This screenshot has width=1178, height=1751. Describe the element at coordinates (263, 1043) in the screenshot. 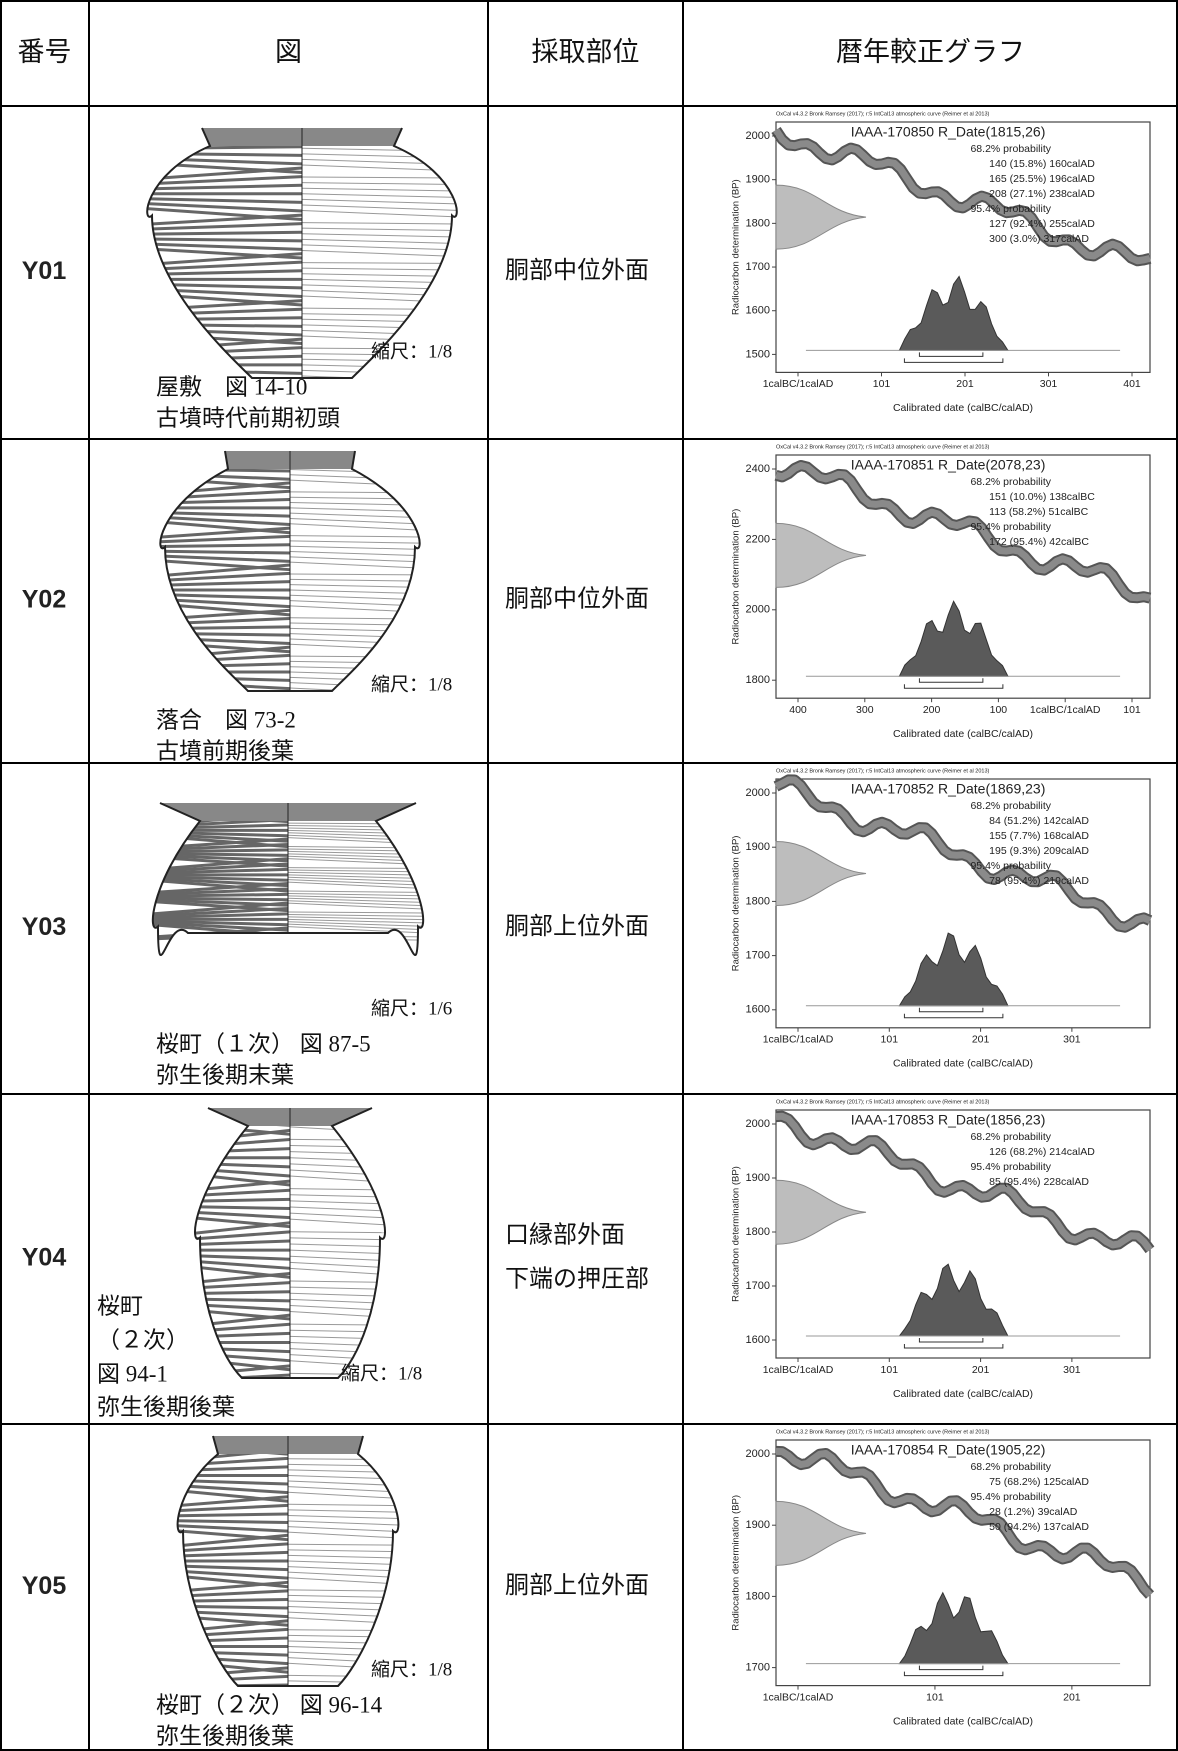

I see `figure-caption: 桜町（１次） 図 87-5` at that location.